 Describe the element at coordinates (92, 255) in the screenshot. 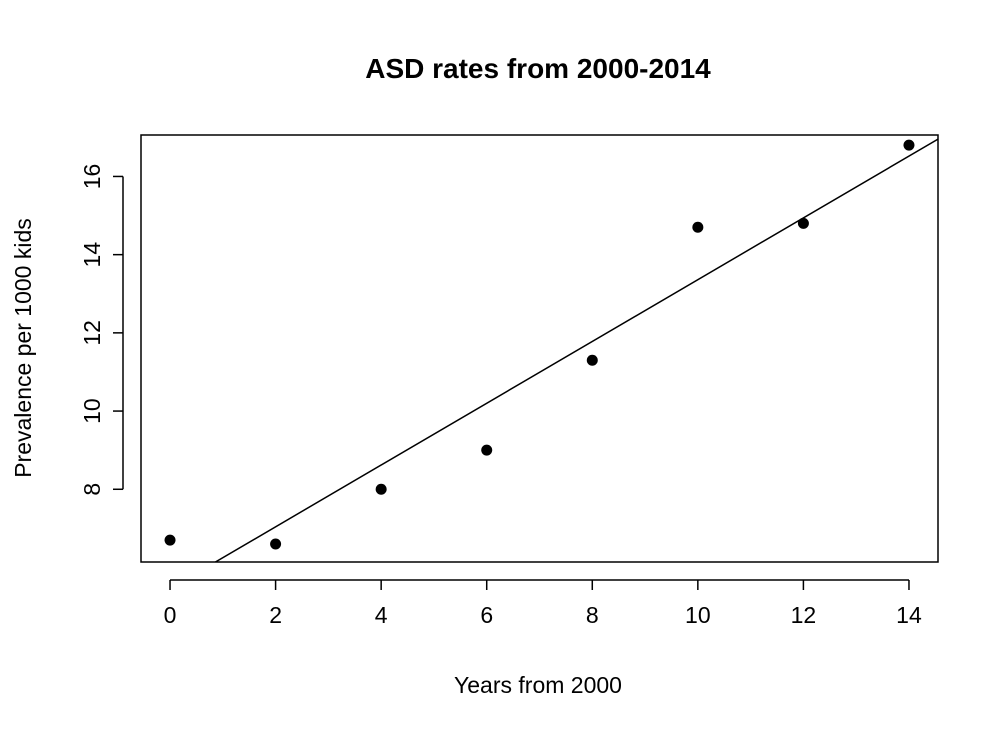

I see `y-tick-label: 14` at that location.